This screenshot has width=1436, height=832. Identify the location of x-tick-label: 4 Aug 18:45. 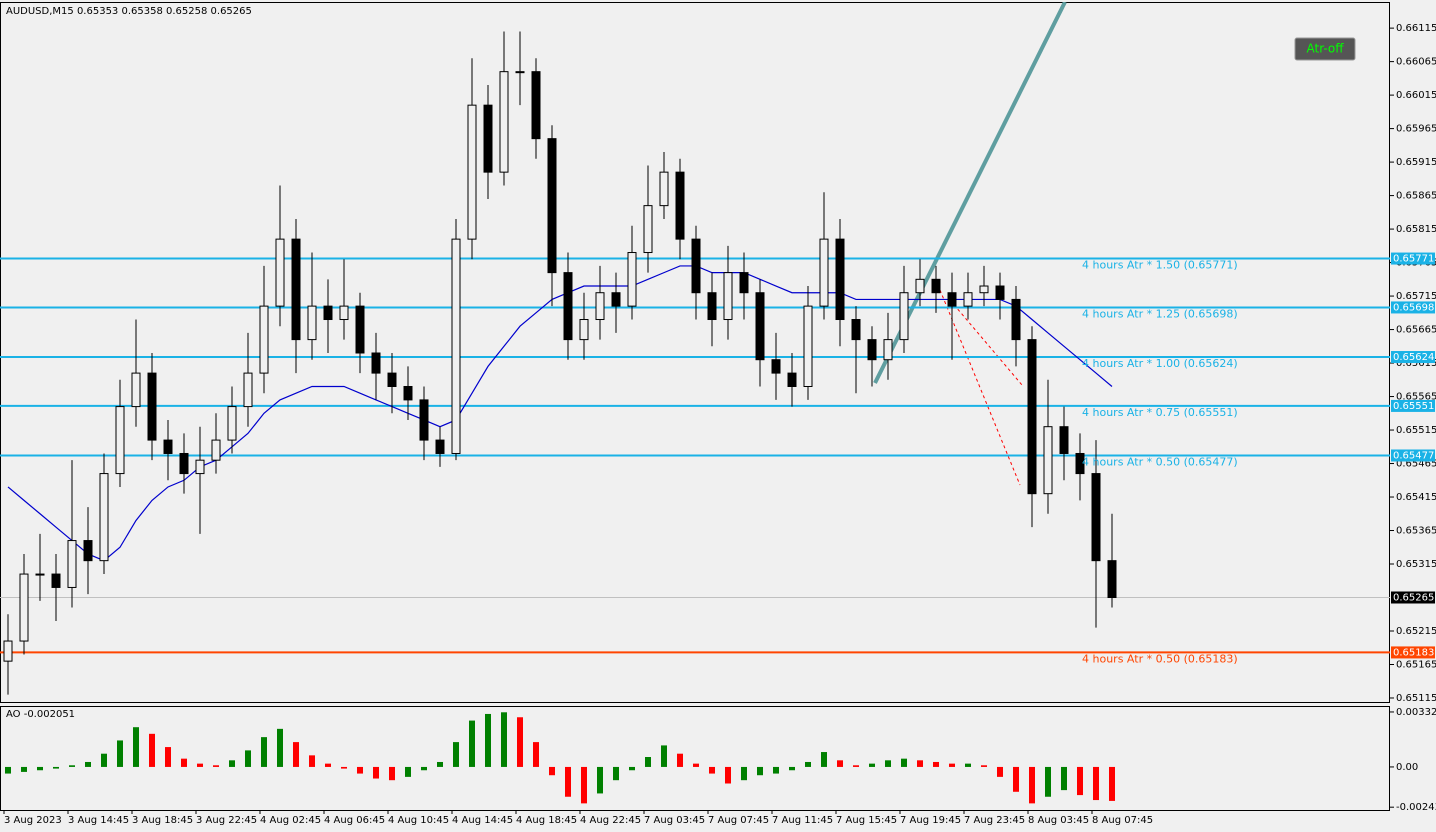
(546, 820).